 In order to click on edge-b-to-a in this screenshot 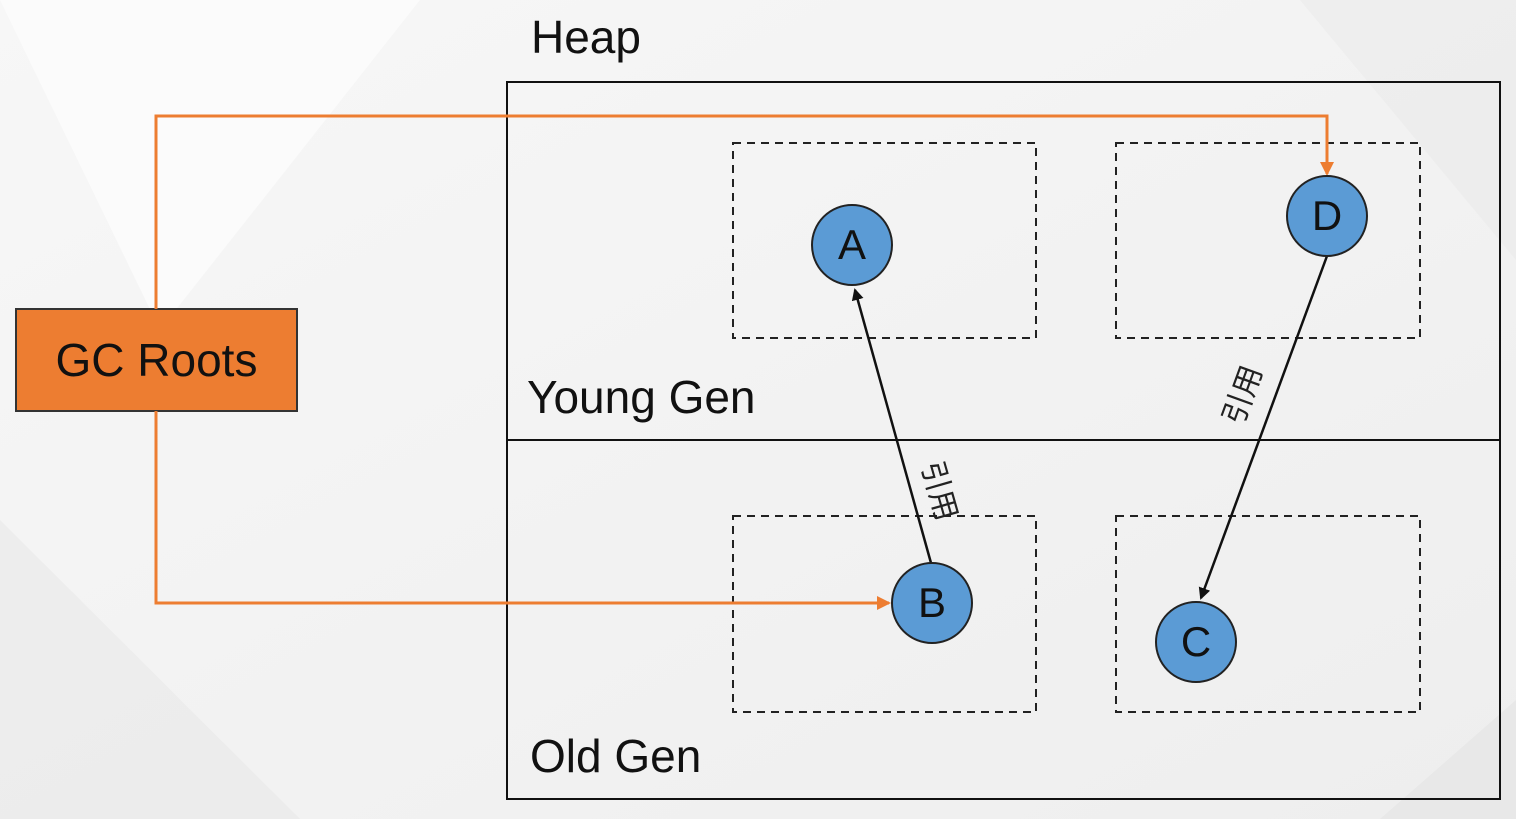, I will do `click(892, 426)`.